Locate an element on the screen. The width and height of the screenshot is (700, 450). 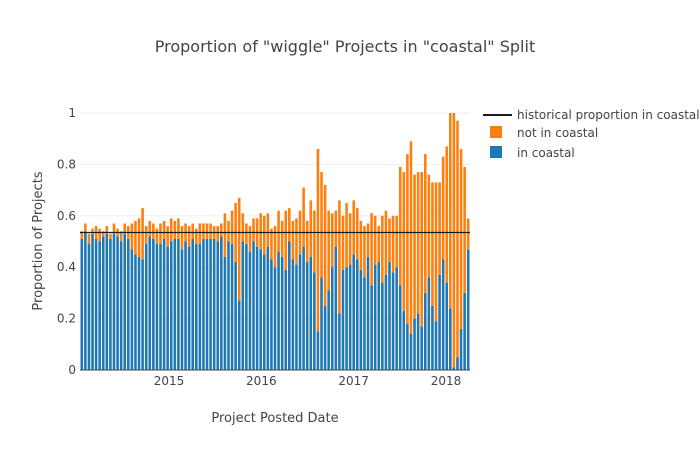
legend-swatch-not-in-coastal is located at coordinates (496, 132).